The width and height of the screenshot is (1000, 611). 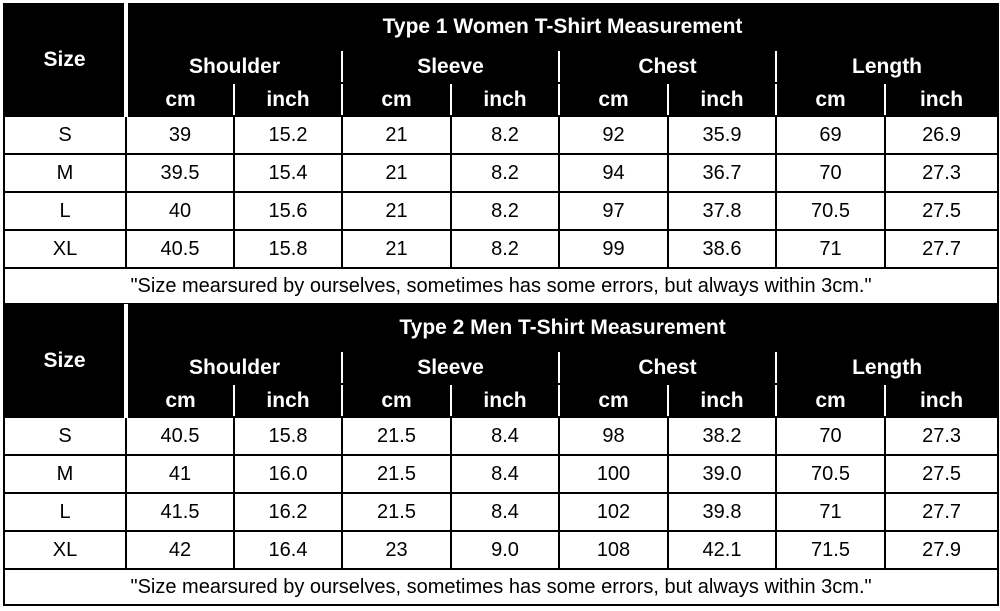 What do you see at coordinates (180, 211) in the screenshot?
I see `value-cell: 40` at bounding box center [180, 211].